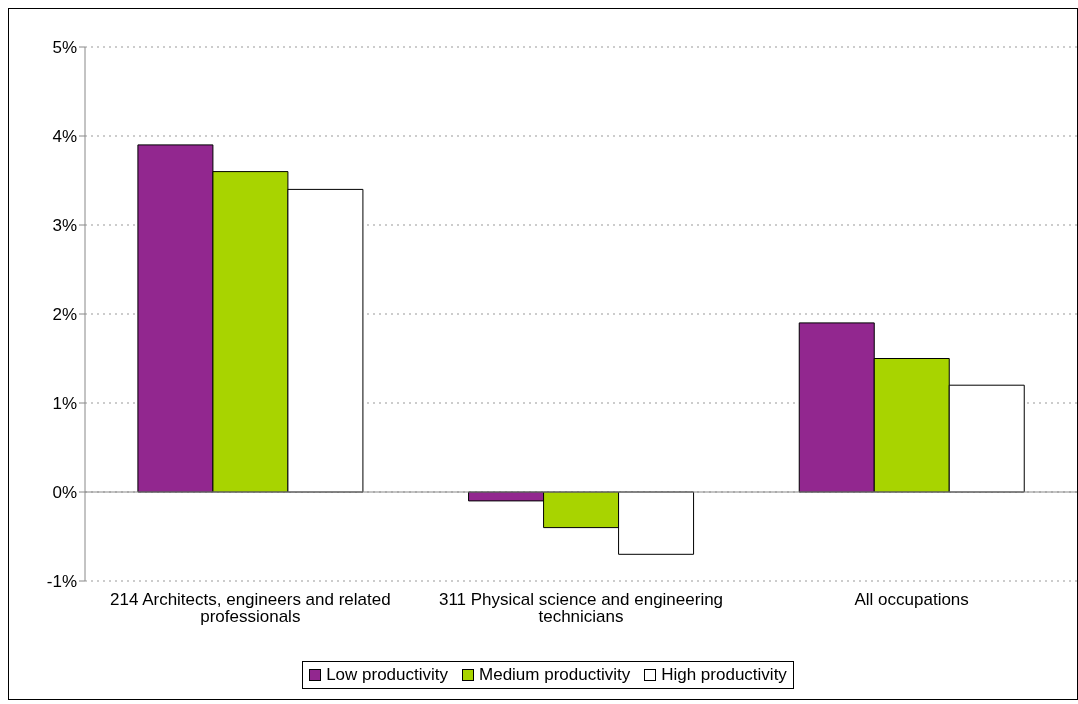 The image size is (1078, 704). What do you see at coordinates (581, 608) in the screenshot?
I see `x-tick-label: 311 Physical science and engineering technicians` at bounding box center [581, 608].